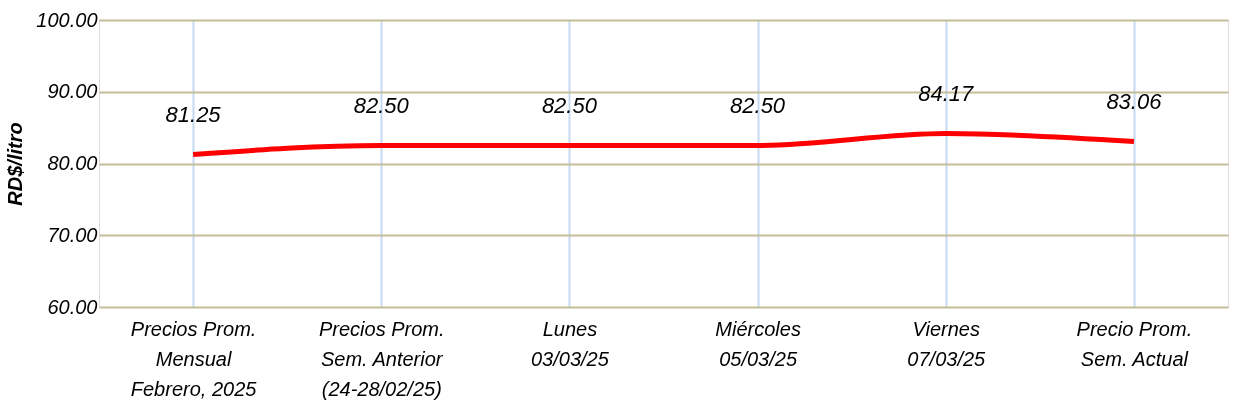 Image resolution: width=1233 pixels, height=404 pixels. What do you see at coordinates (570, 343) in the screenshot?
I see `x-tick-label: Lunes 03/03/25` at bounding box center [570, 343].